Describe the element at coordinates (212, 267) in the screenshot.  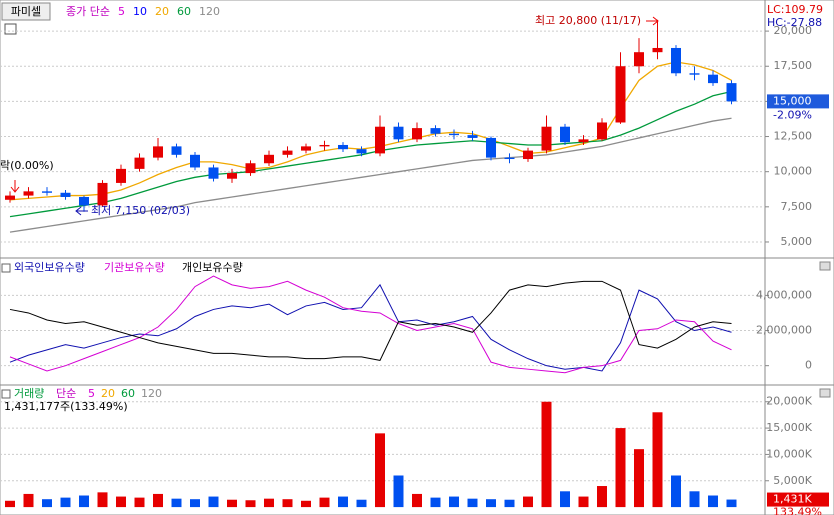
I see `legend-entry: 개인보유수량` at that location.